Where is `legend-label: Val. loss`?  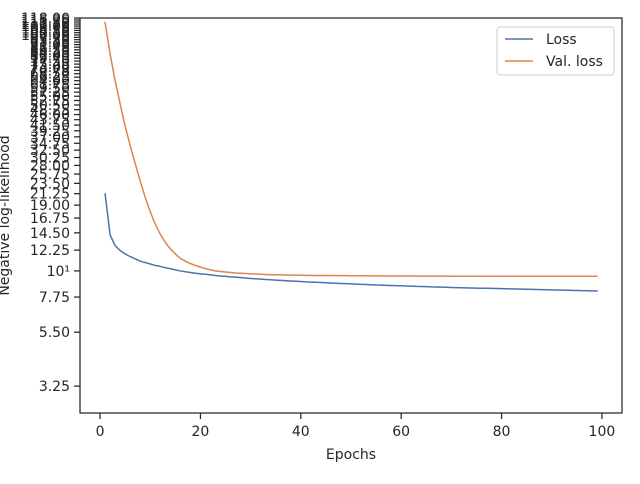
legend-label: Val. loss is located at coordinates (574, 62).